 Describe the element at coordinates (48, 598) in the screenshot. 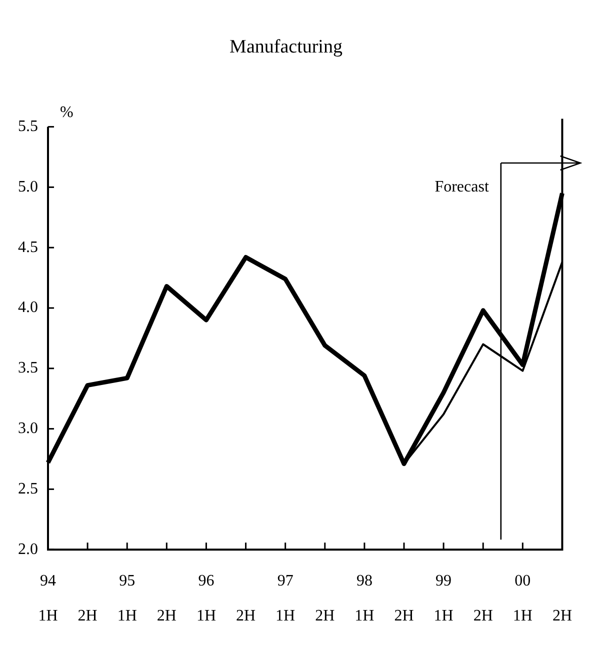

I see `x-tick-label: 94 1H` at that location.